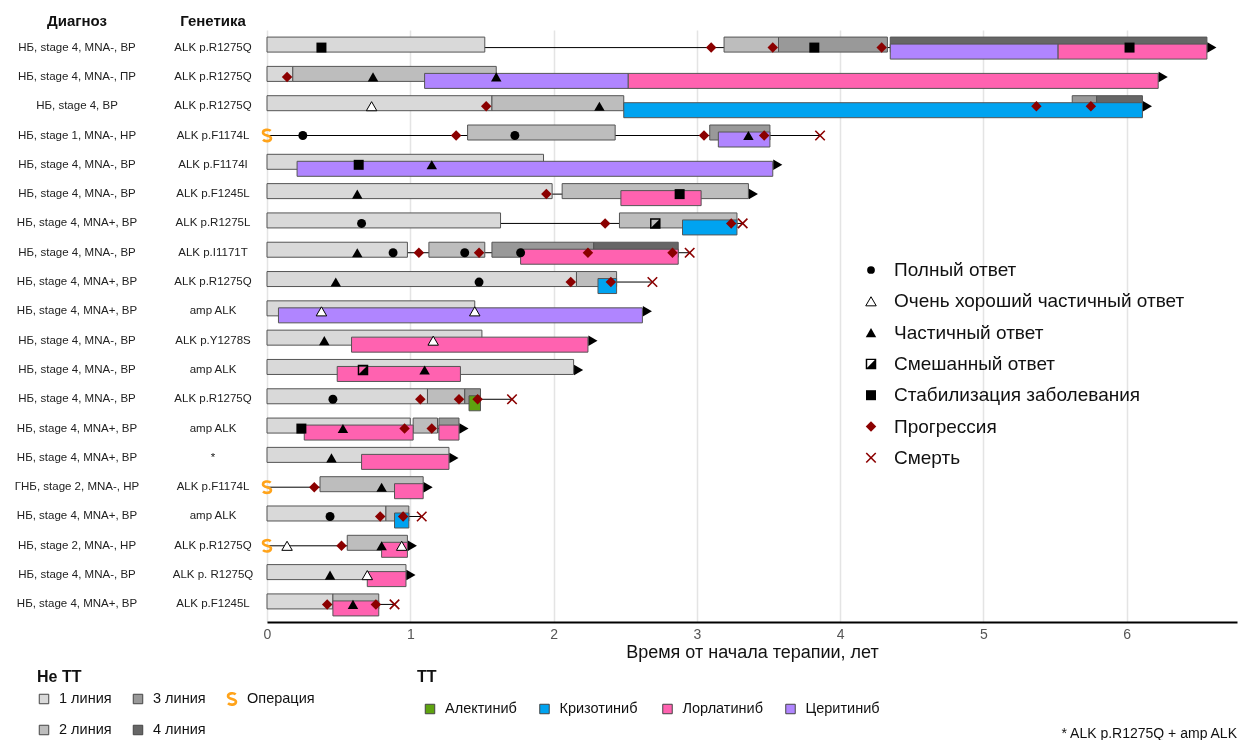 This screenshot has height=740, width=1239. Describe the element at coordinates (213, 456) in the screenshot. I see `y2-tick-label: *` at that location.